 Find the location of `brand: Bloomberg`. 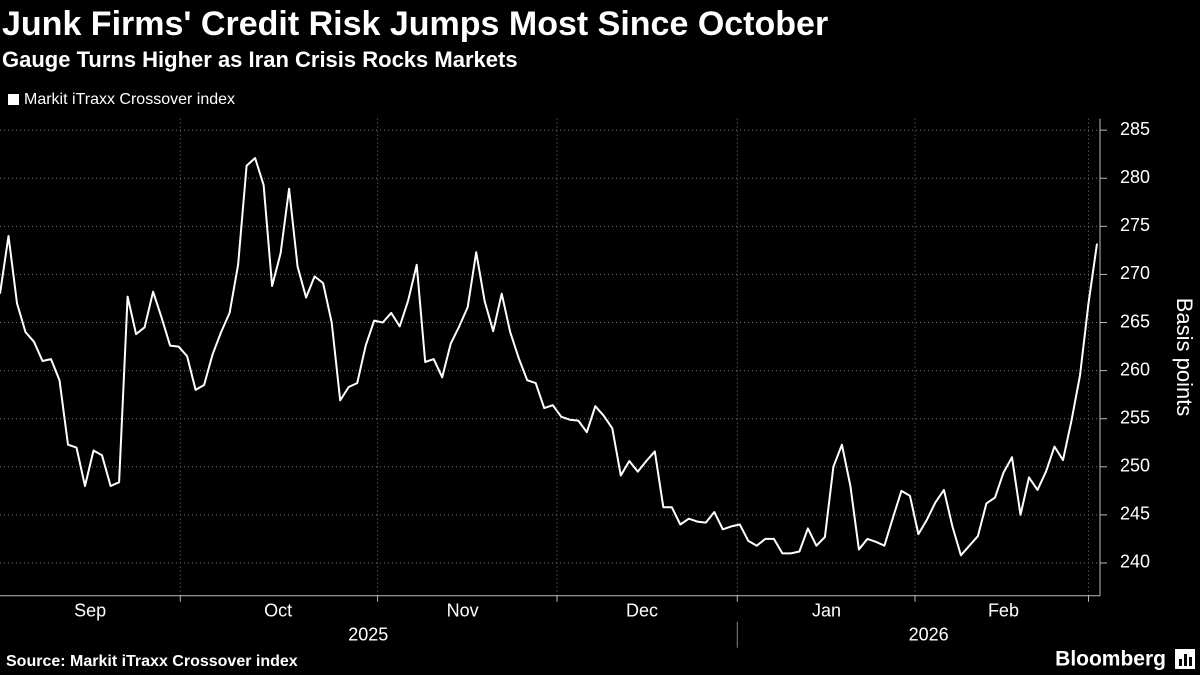

brand: Bloomberg is located at coordinates (1110, 659).